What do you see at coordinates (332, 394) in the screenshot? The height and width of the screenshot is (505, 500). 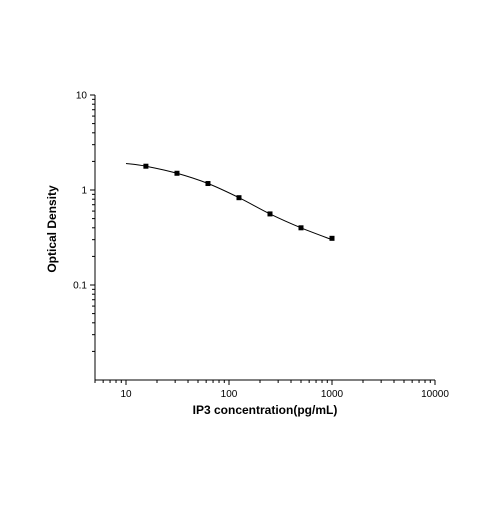 I see `x-tick-label: 1000` at bounding box center [332, 394].